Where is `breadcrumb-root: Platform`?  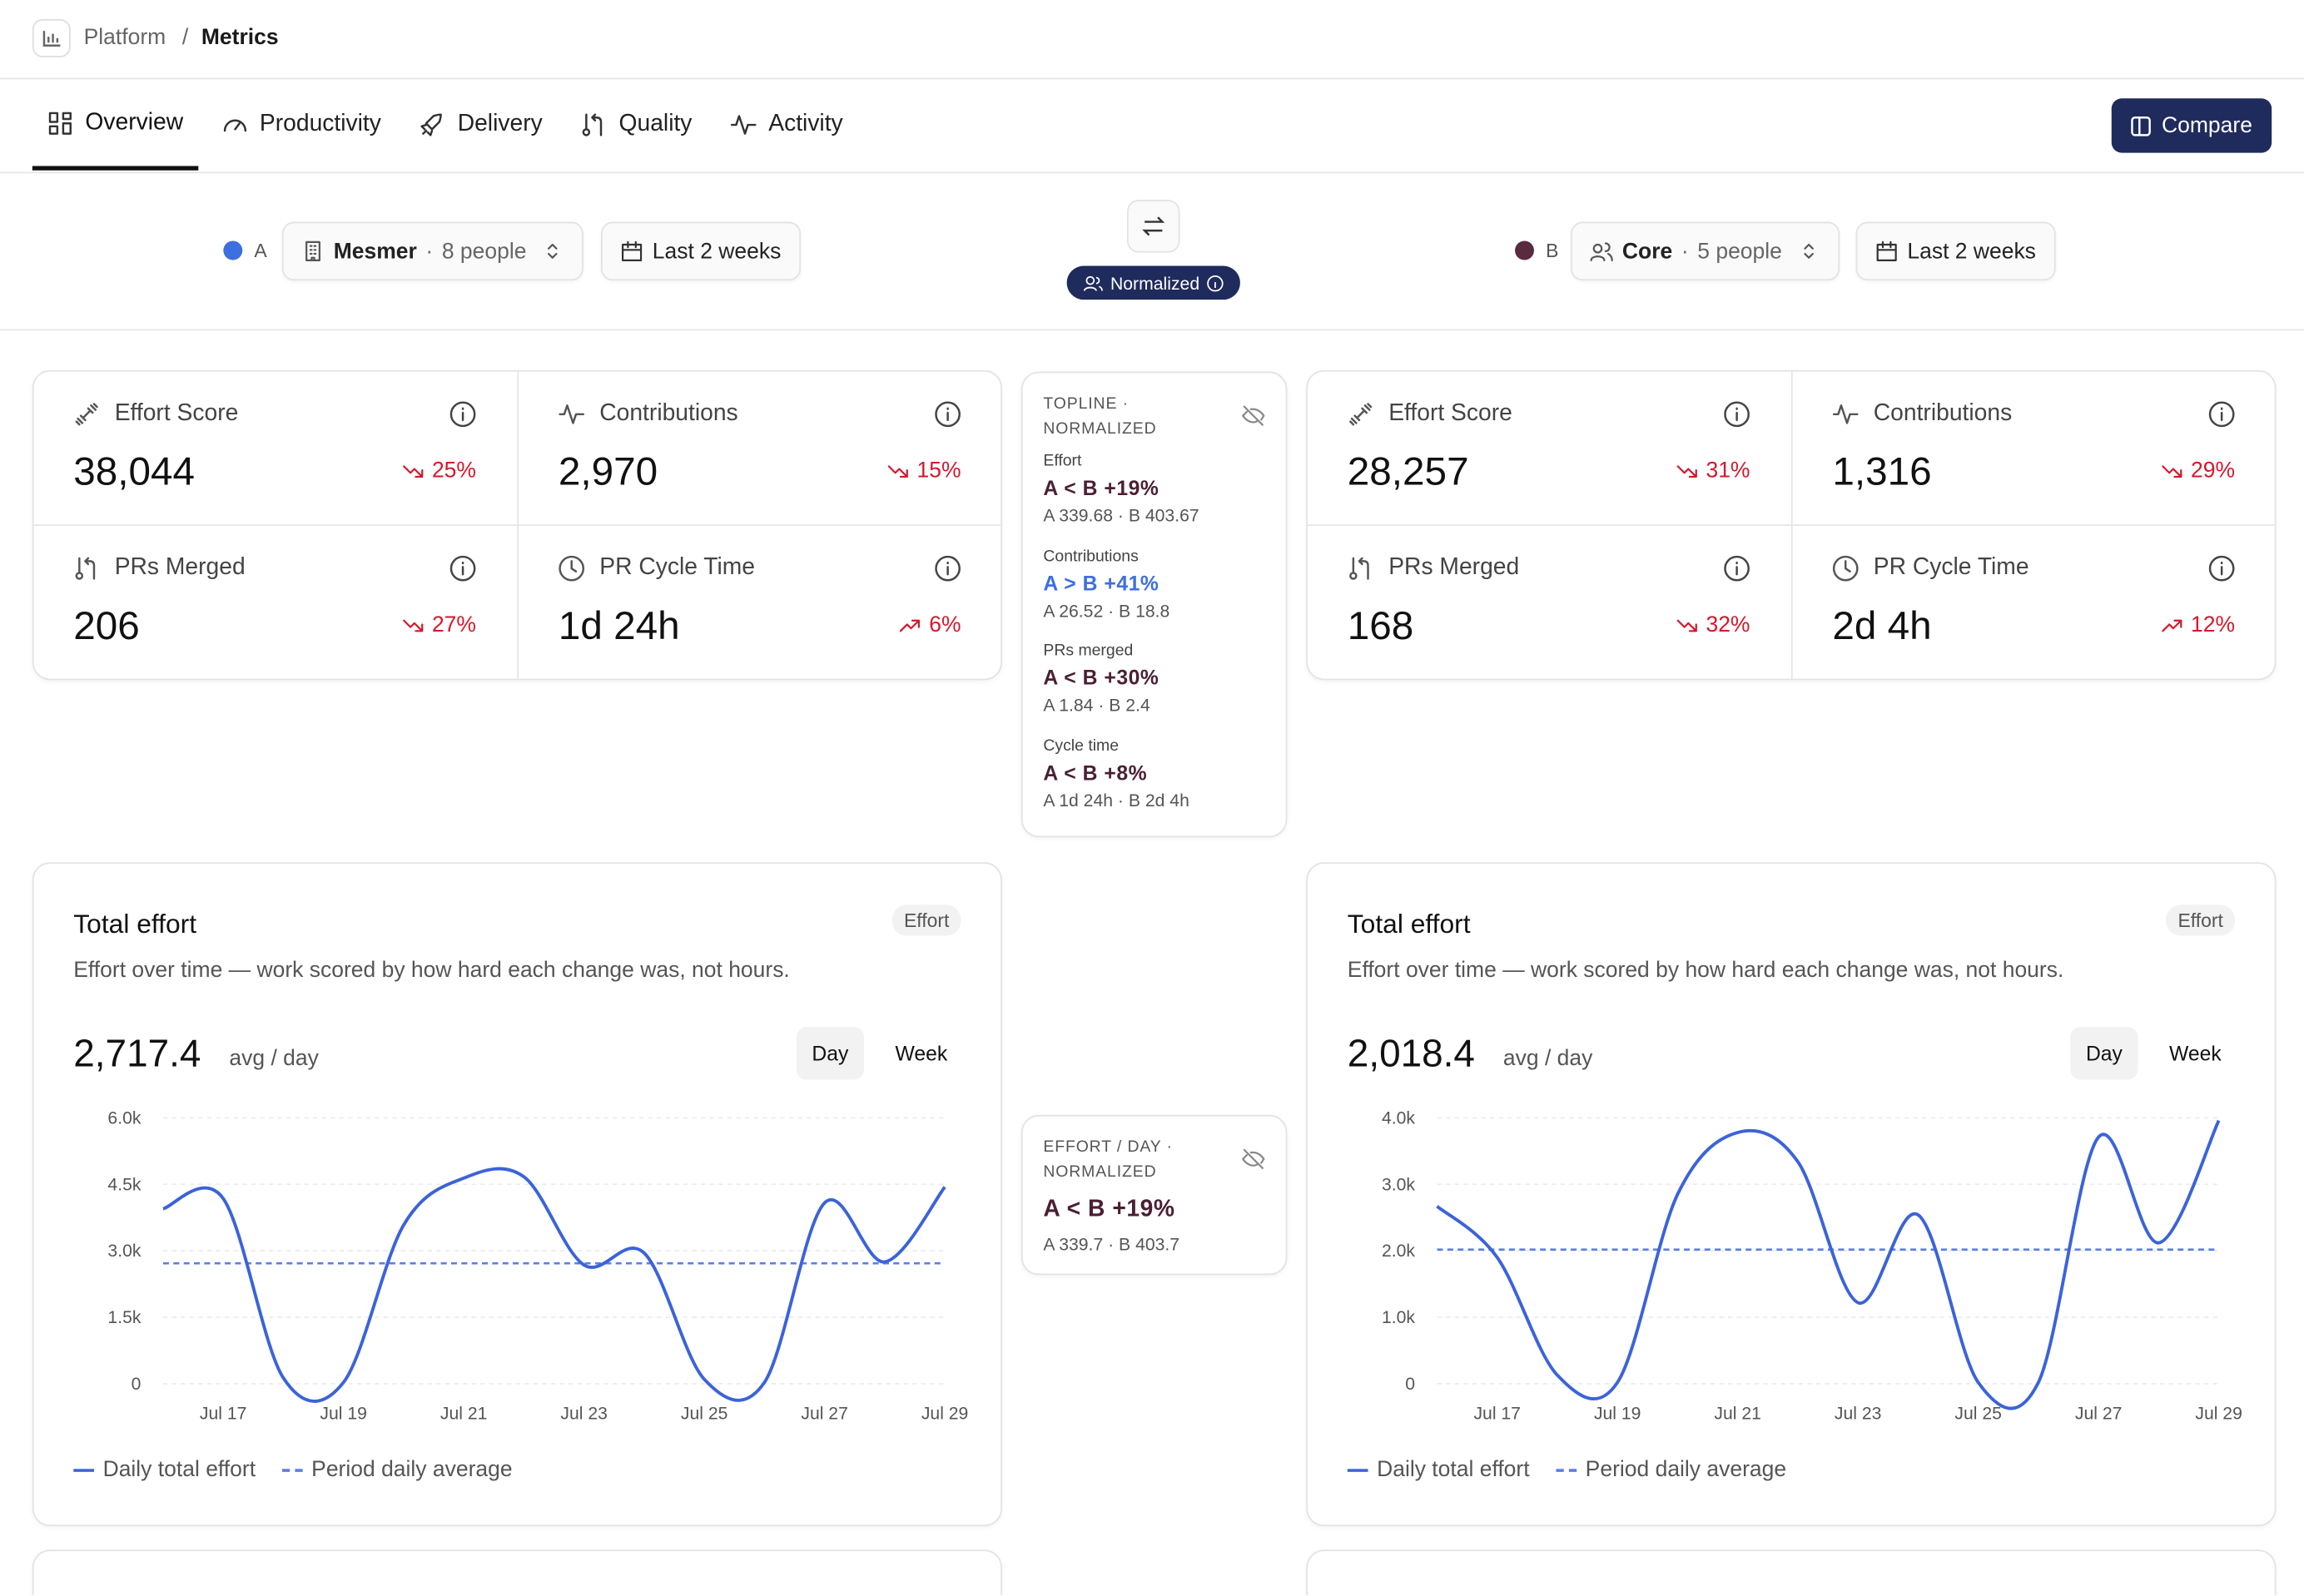 breadcrumb-root: Platform is located at coordinates (124, 38).